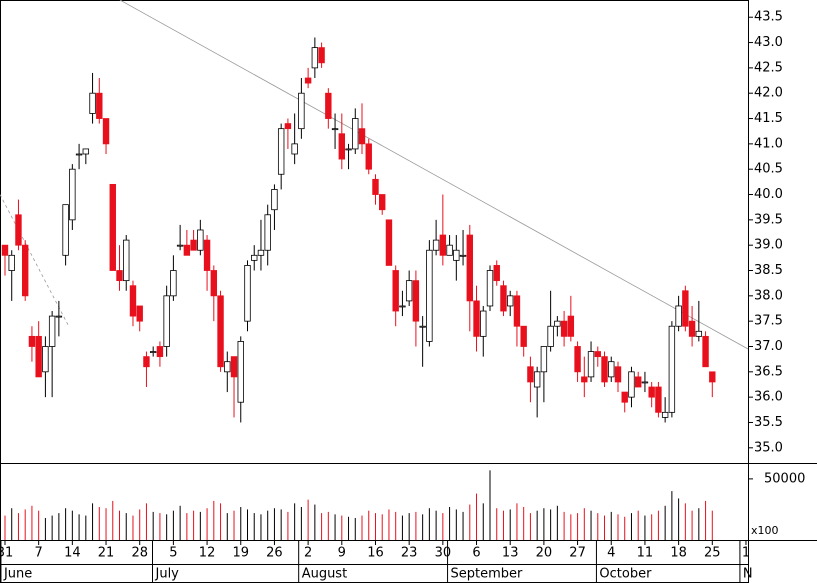 The height and width of the screenshot is (583, 817). I want to click on month-label: N, so click(748, 574).